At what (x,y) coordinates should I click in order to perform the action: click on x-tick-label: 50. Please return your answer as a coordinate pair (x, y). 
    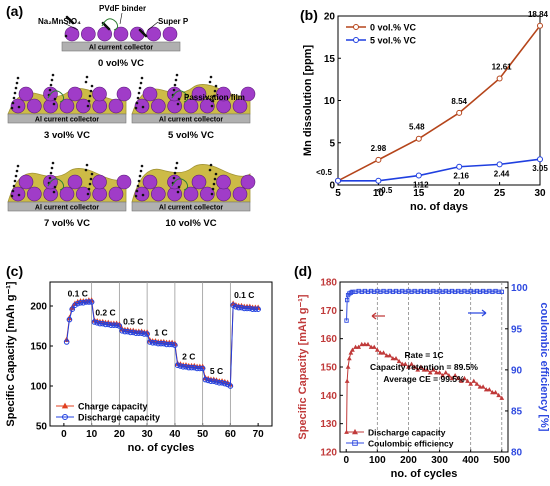
    Looking at the image, I should click on (203, 434).